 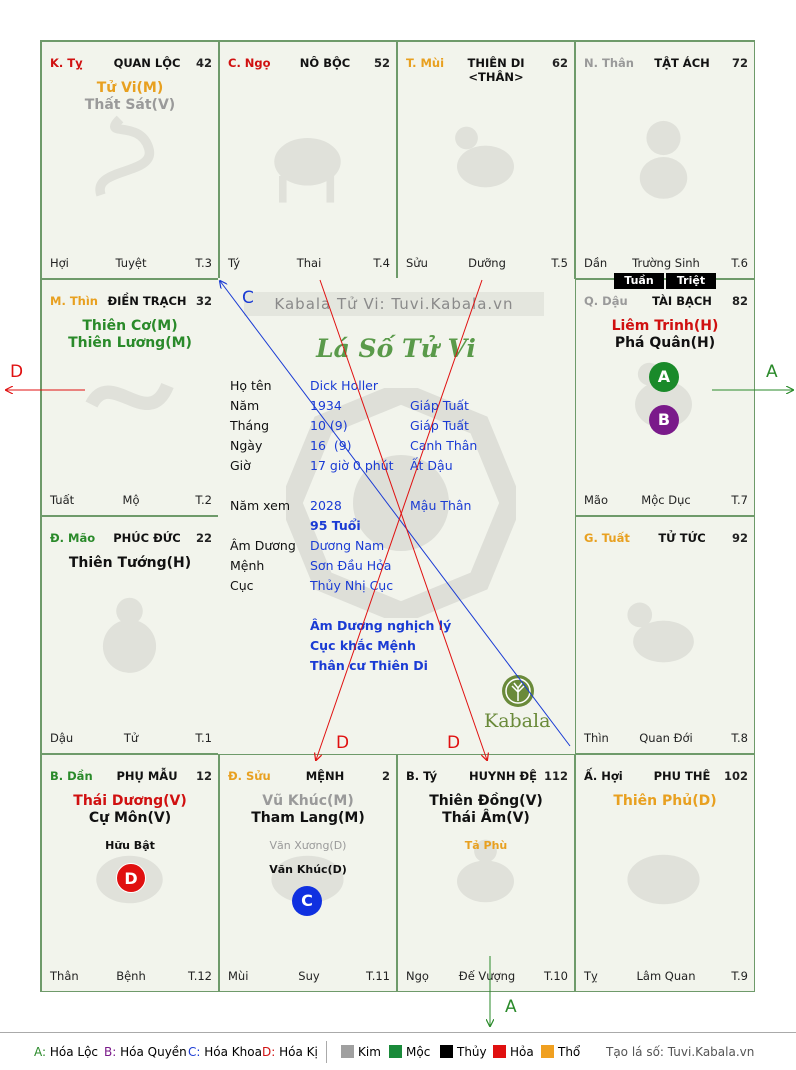 I want to click on foot-branch: Ngọ, so click(x=417, y=976).